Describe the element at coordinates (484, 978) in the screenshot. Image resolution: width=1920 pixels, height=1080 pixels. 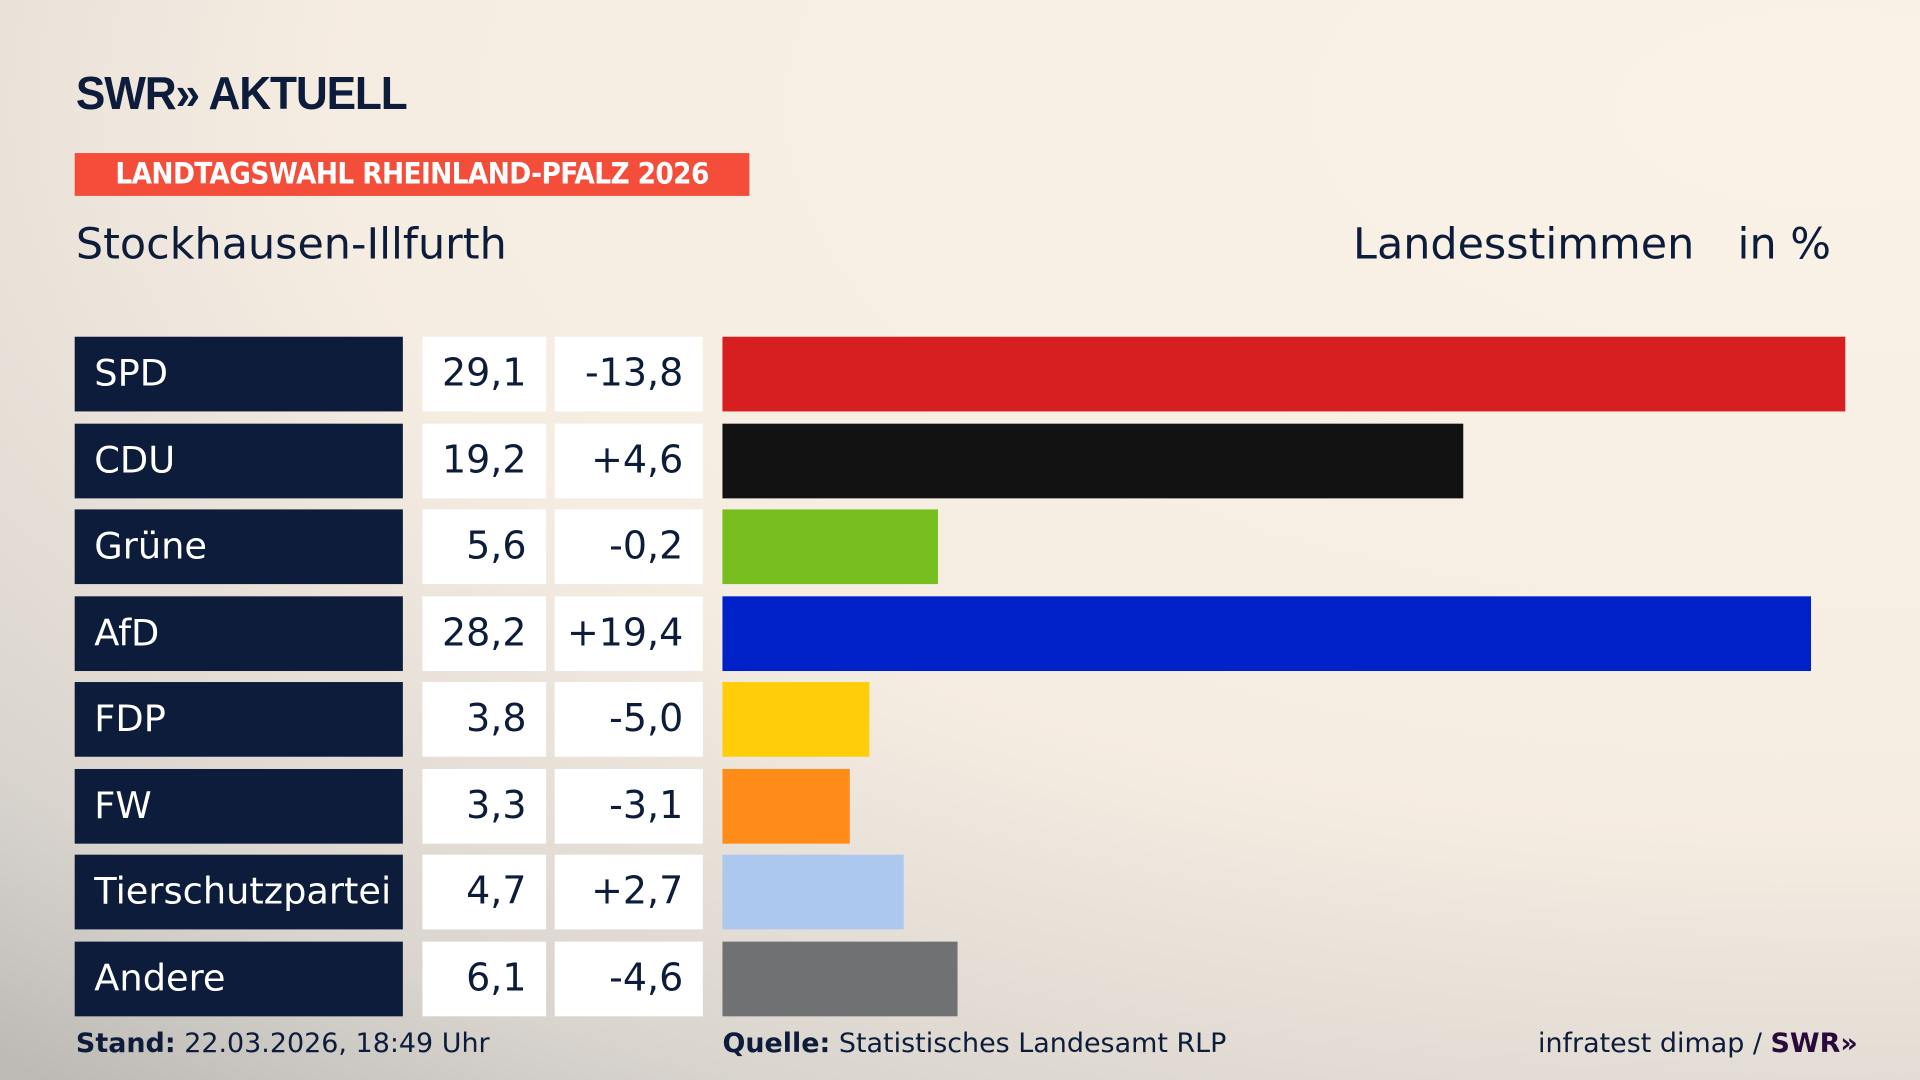
I see `vote-share: 6,1` at that location.